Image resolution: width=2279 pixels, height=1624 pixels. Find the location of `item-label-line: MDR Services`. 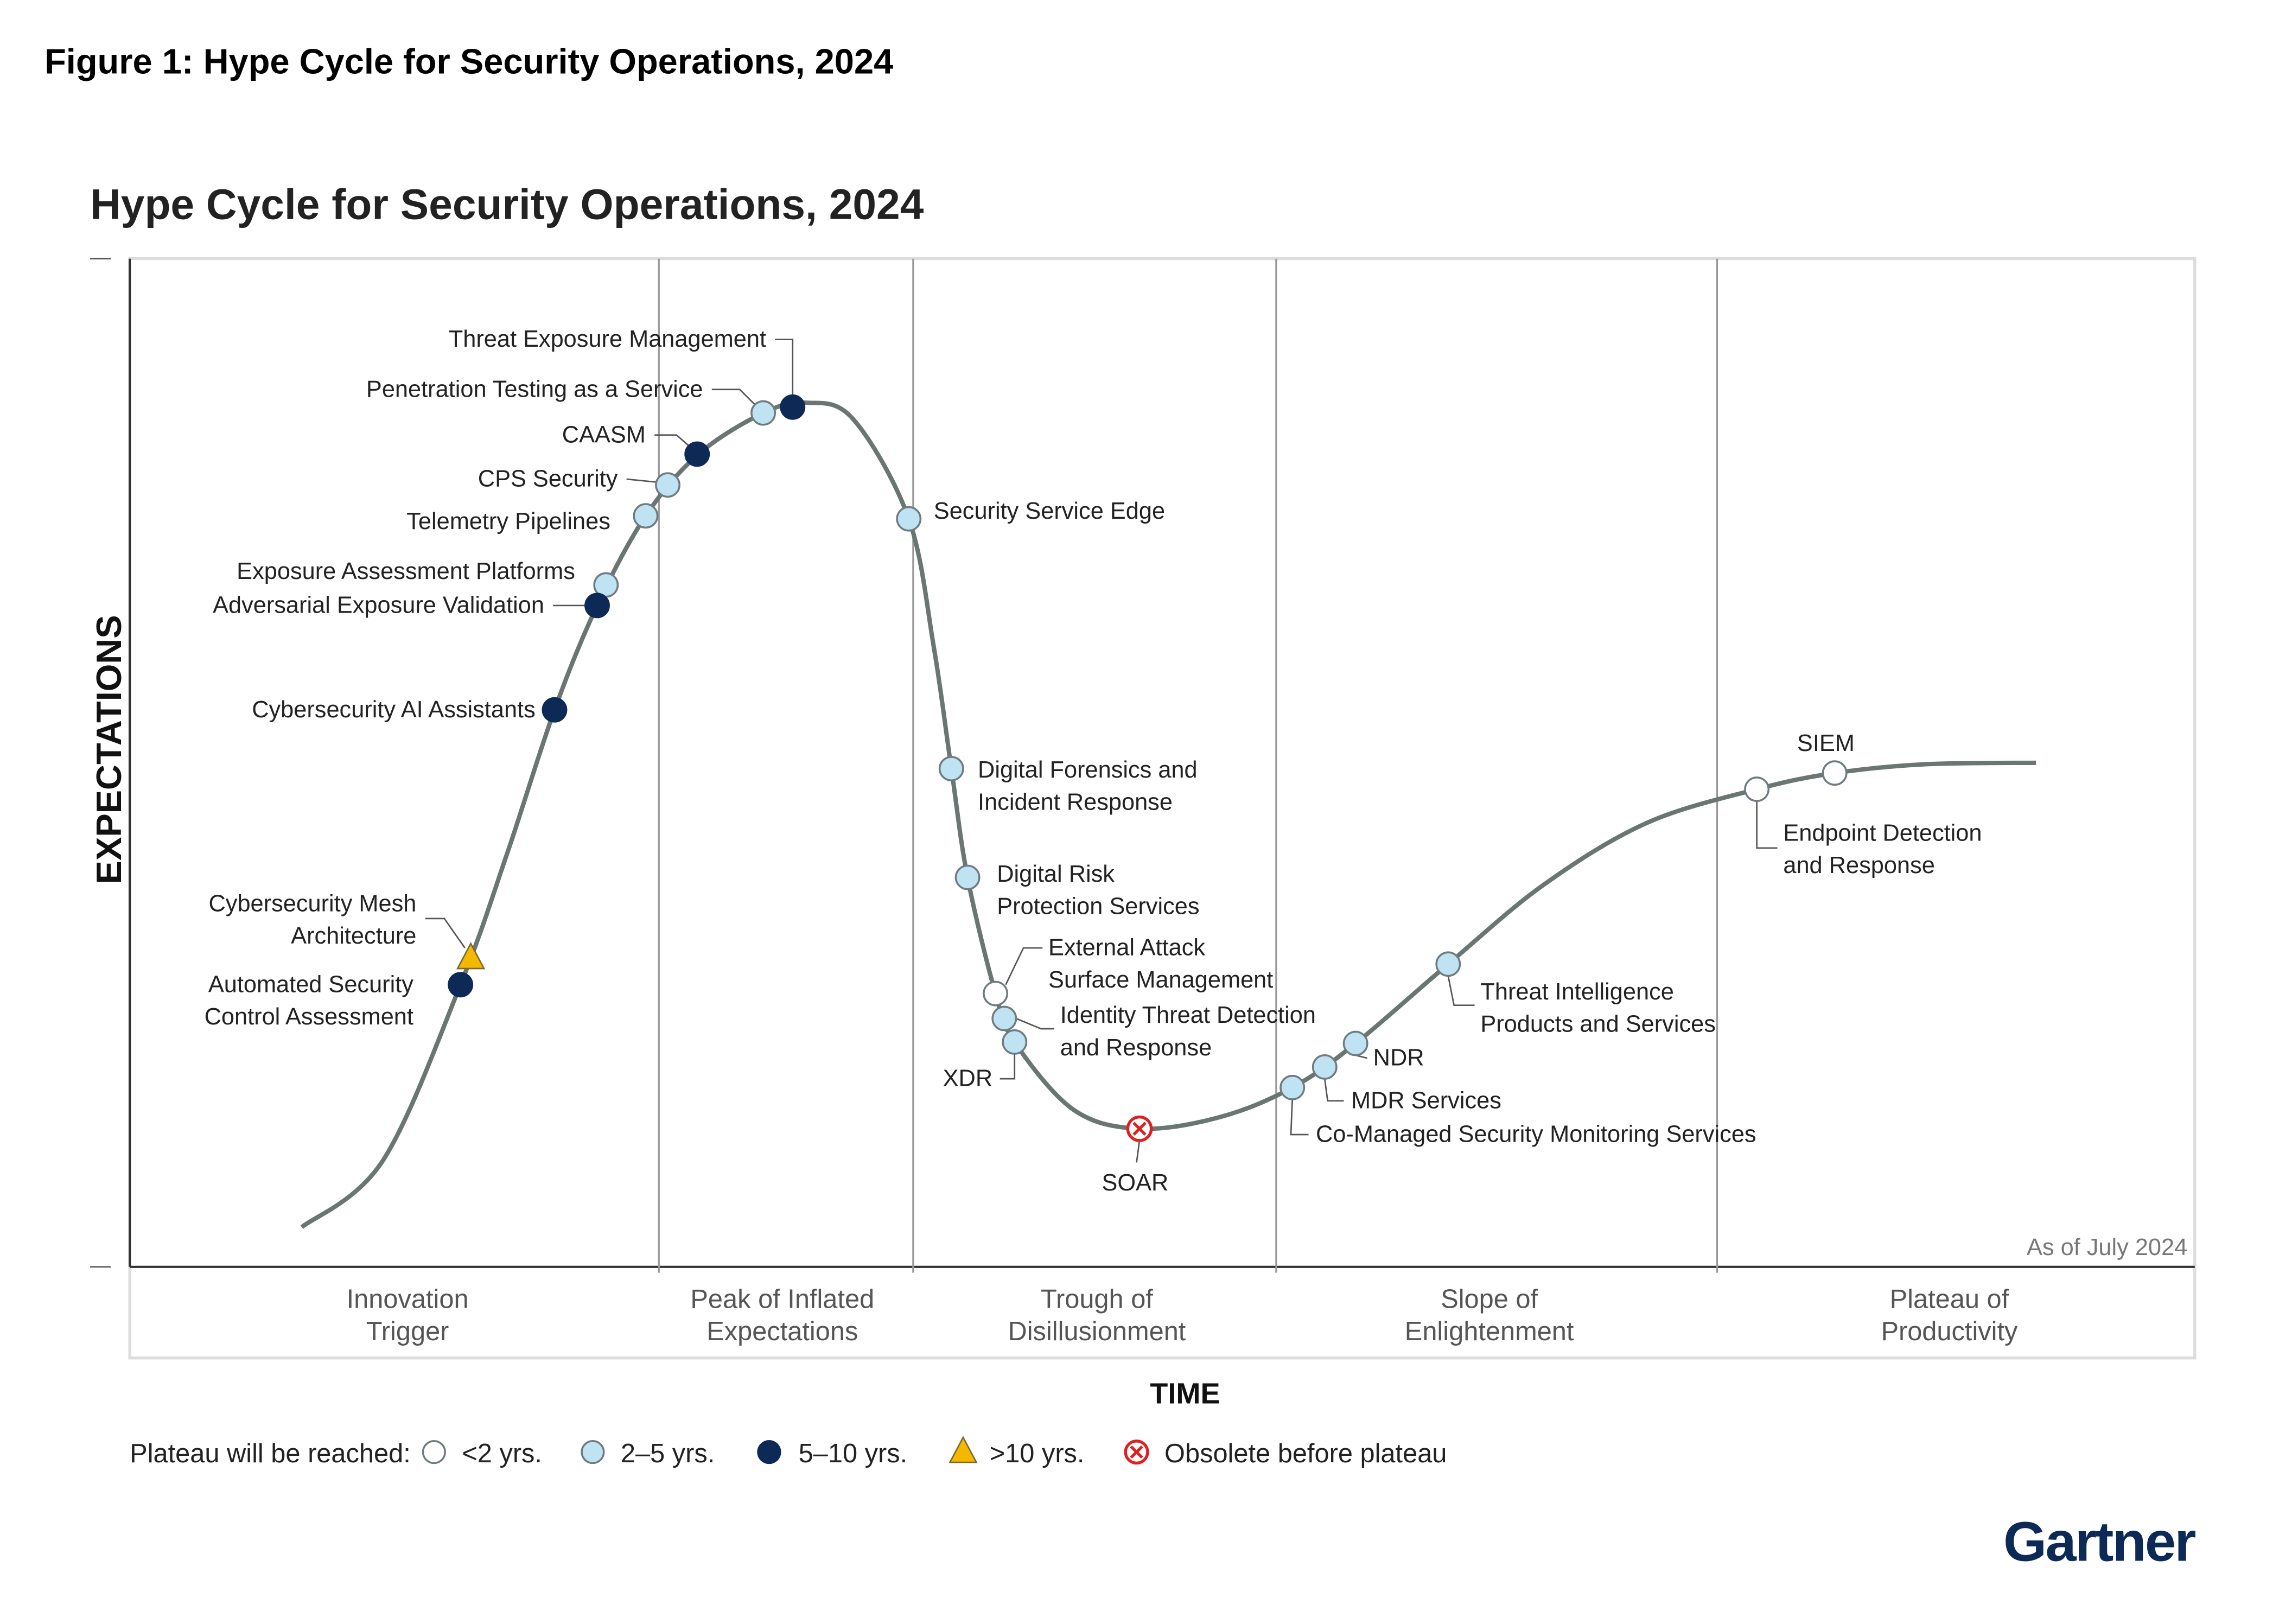

item-label-line: MDR Services is located at coordinates (1426, 1100).